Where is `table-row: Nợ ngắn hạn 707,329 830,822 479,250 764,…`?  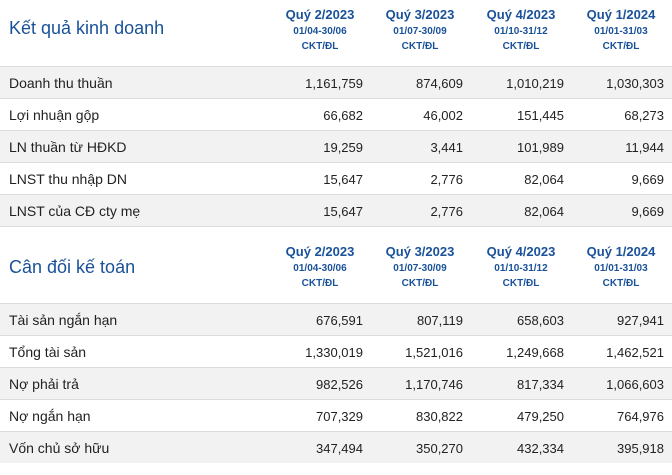 table-row: Nợ ngắn hạn 707,329 830,822 479,250 764,… is located at coordinates (336, 415).